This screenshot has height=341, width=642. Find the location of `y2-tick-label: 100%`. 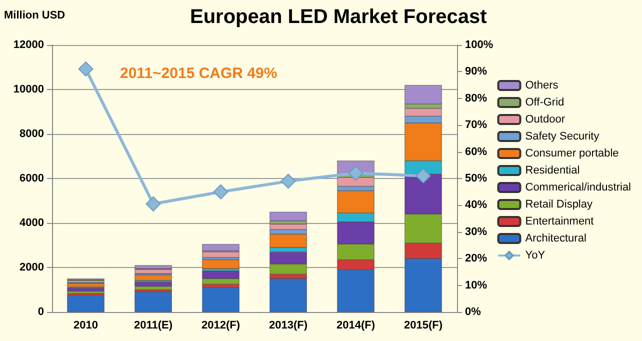

y2-tick-label: 100% is located at coordinates (479, 45).